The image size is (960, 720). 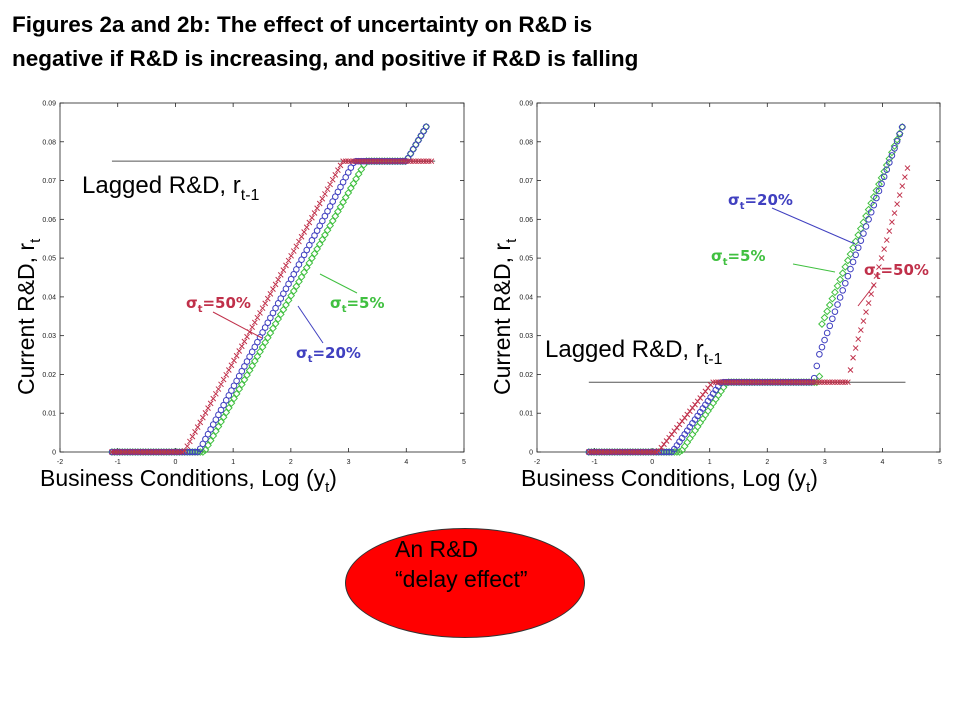 I want to click on lagged-rd-label-2b-main: Lagged R&D, r, so click(x=624, y=349).